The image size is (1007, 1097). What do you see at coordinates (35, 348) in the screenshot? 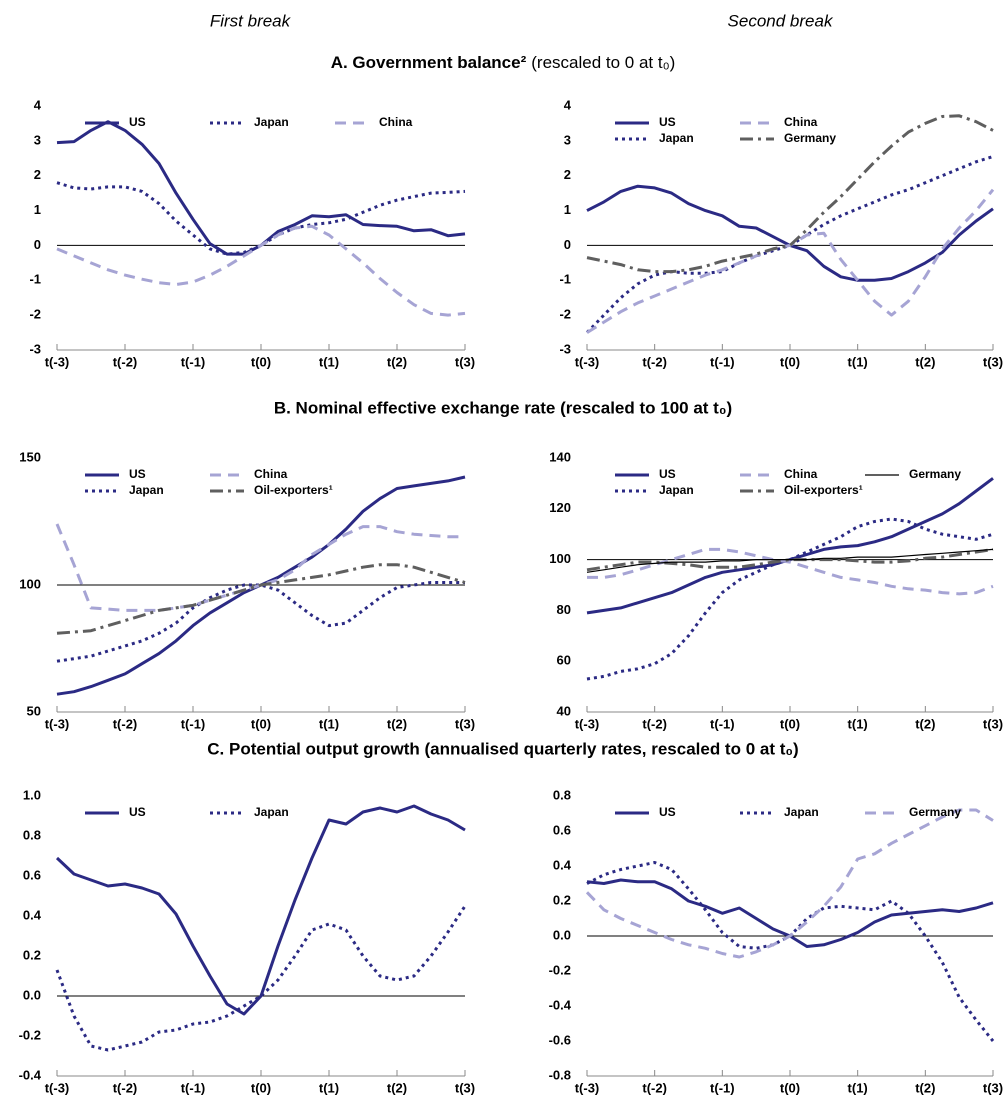
I see `y-tick-label: -3` at bounding box center [35, 348].